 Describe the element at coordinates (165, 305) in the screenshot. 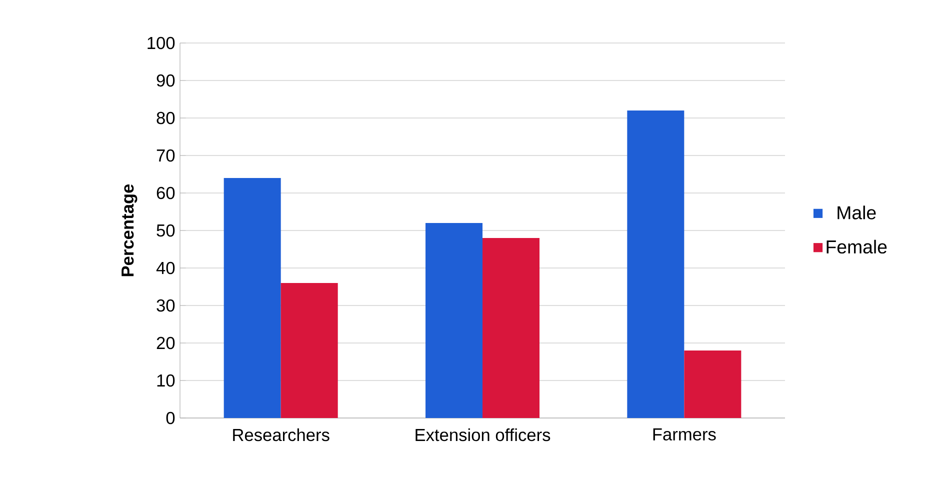

I see `y-tick-label: 30` at that location.